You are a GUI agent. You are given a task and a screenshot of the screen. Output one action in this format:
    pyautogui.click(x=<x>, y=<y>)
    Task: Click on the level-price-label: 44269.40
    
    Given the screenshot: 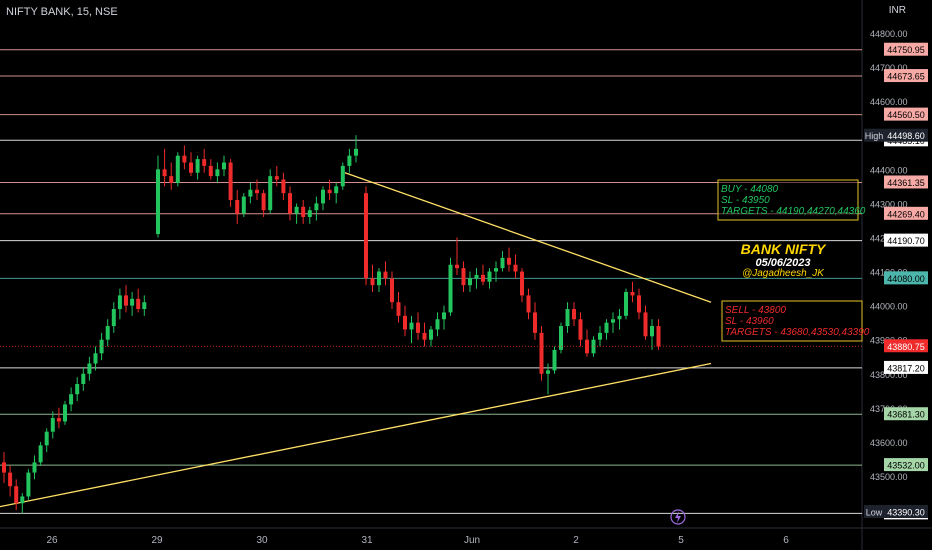 What is the action you would take?
    pyautogui.click(x=906, y=214)
    